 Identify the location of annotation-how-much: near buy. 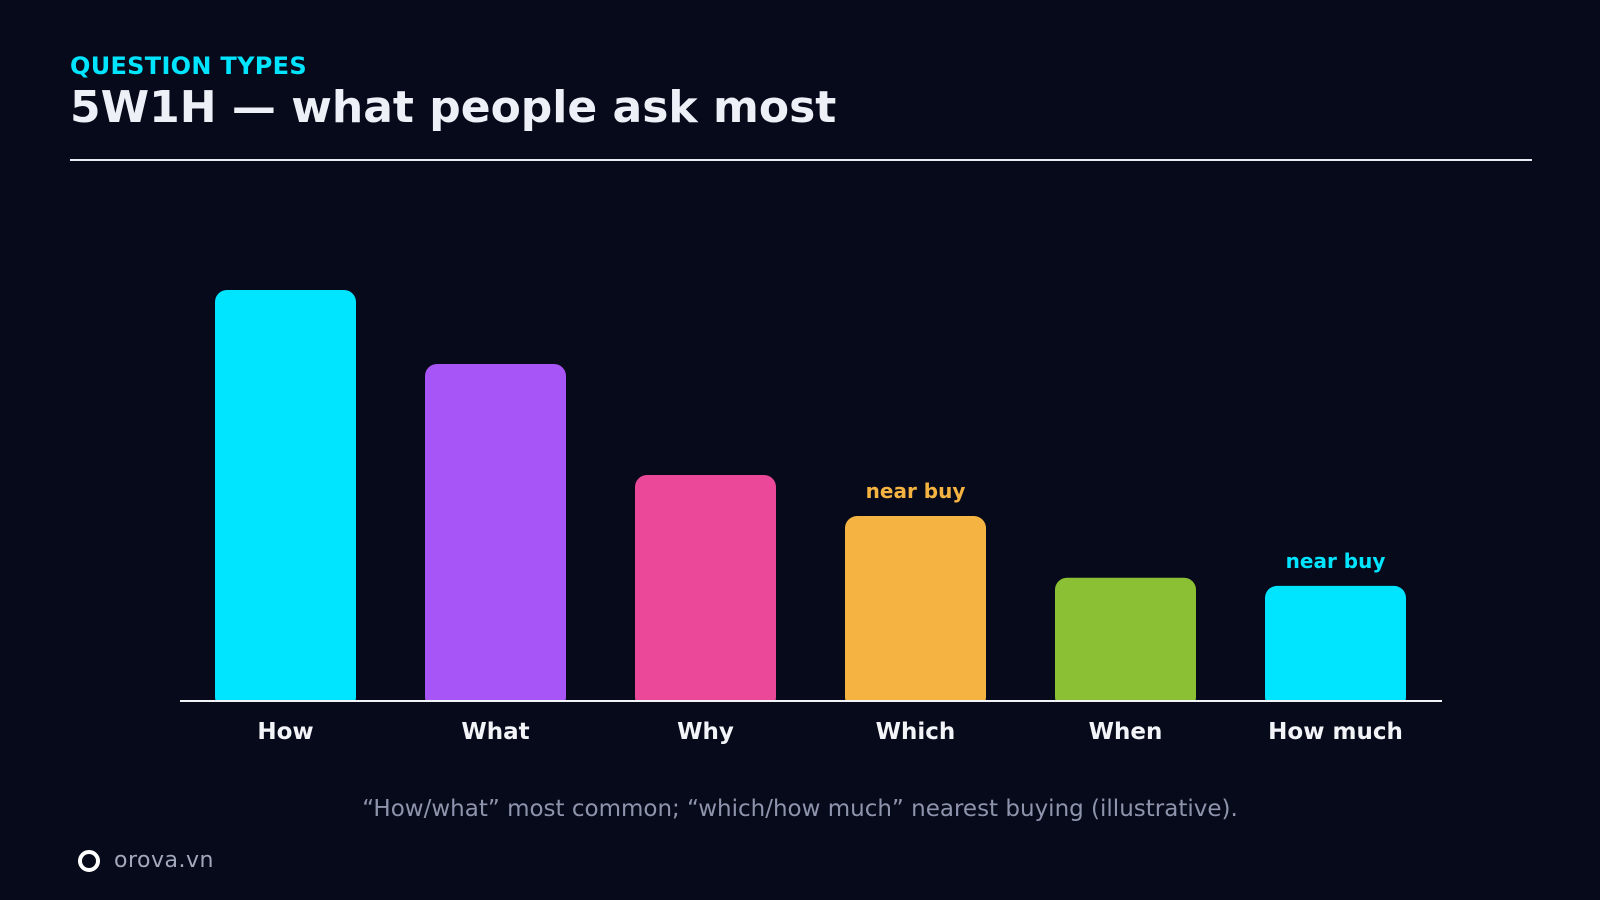
(1336, 561).